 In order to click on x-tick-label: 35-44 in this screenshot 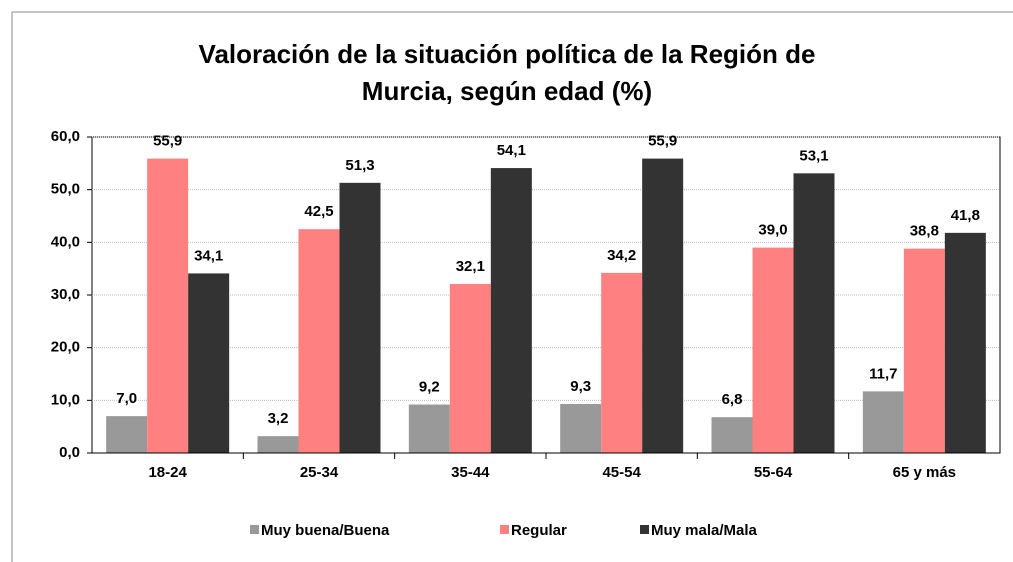, I will do `click(470, 472)`.